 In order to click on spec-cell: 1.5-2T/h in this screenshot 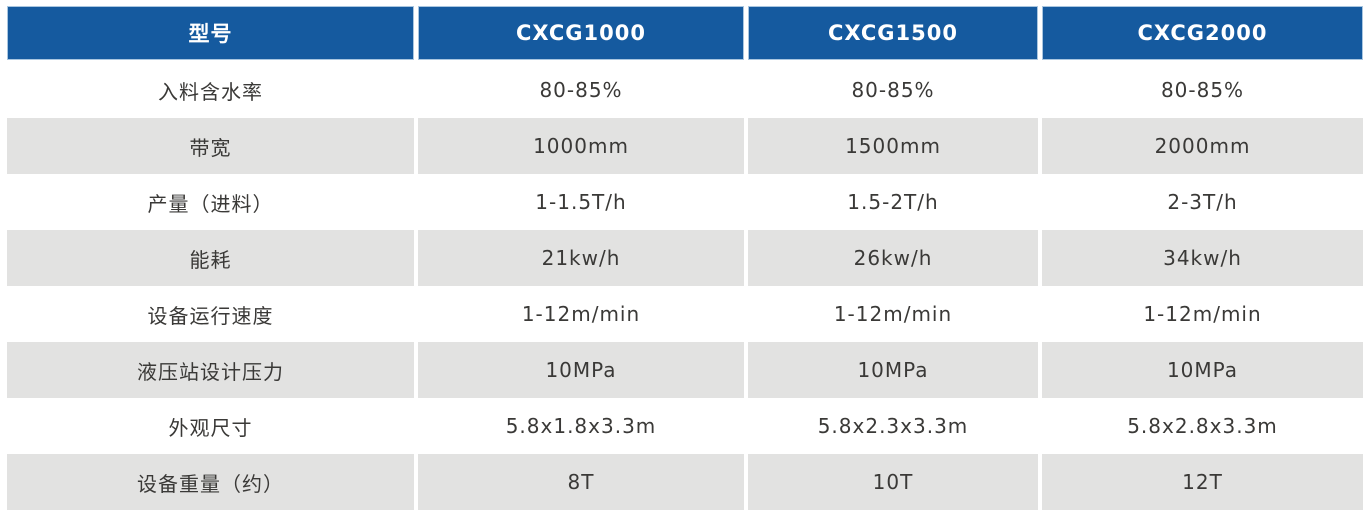, I will do `click(893, 202)`.